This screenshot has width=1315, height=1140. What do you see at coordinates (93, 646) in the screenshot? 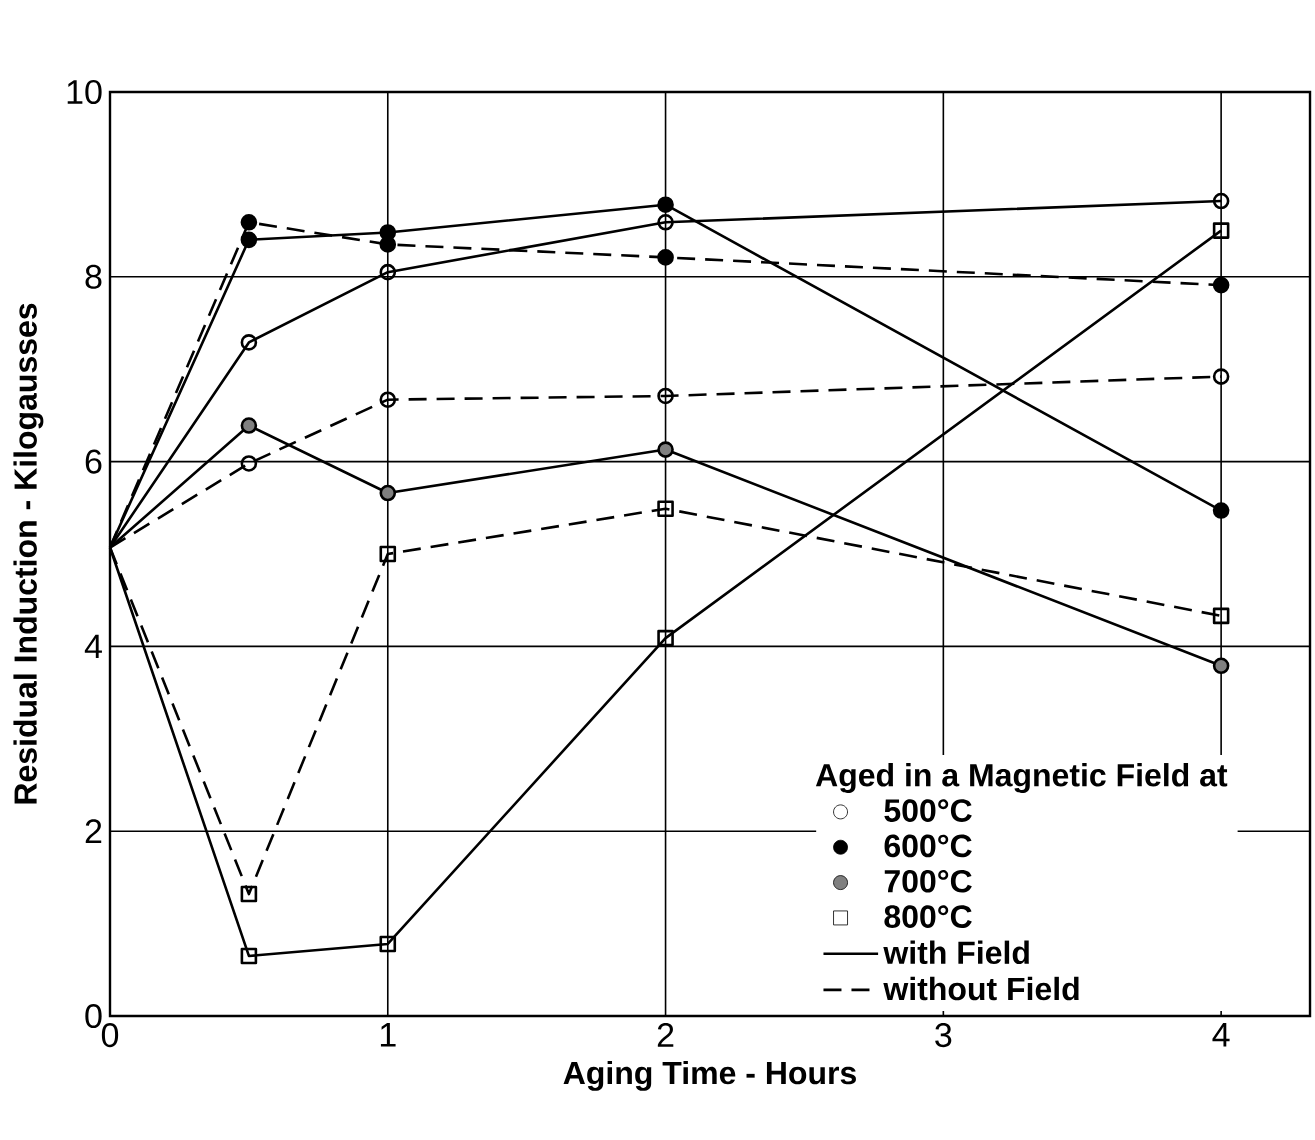
I see `y-tick-label: 4` at bounding box center [93, 646].